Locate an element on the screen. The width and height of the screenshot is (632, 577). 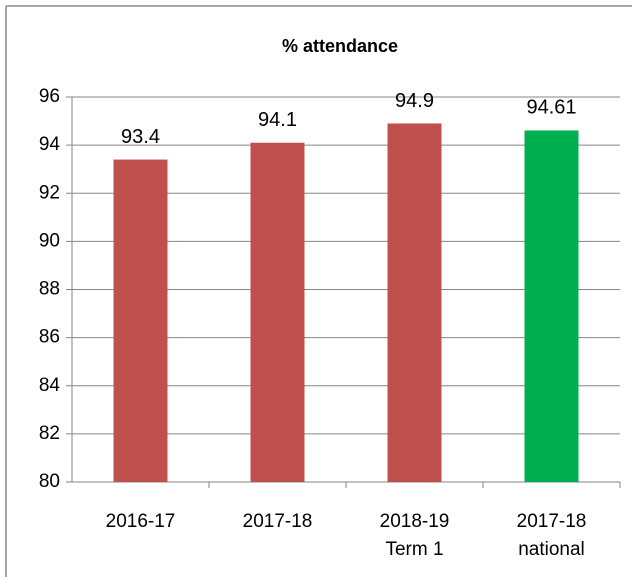
y-tick-label: 96 is located at coordinates (49, 96).